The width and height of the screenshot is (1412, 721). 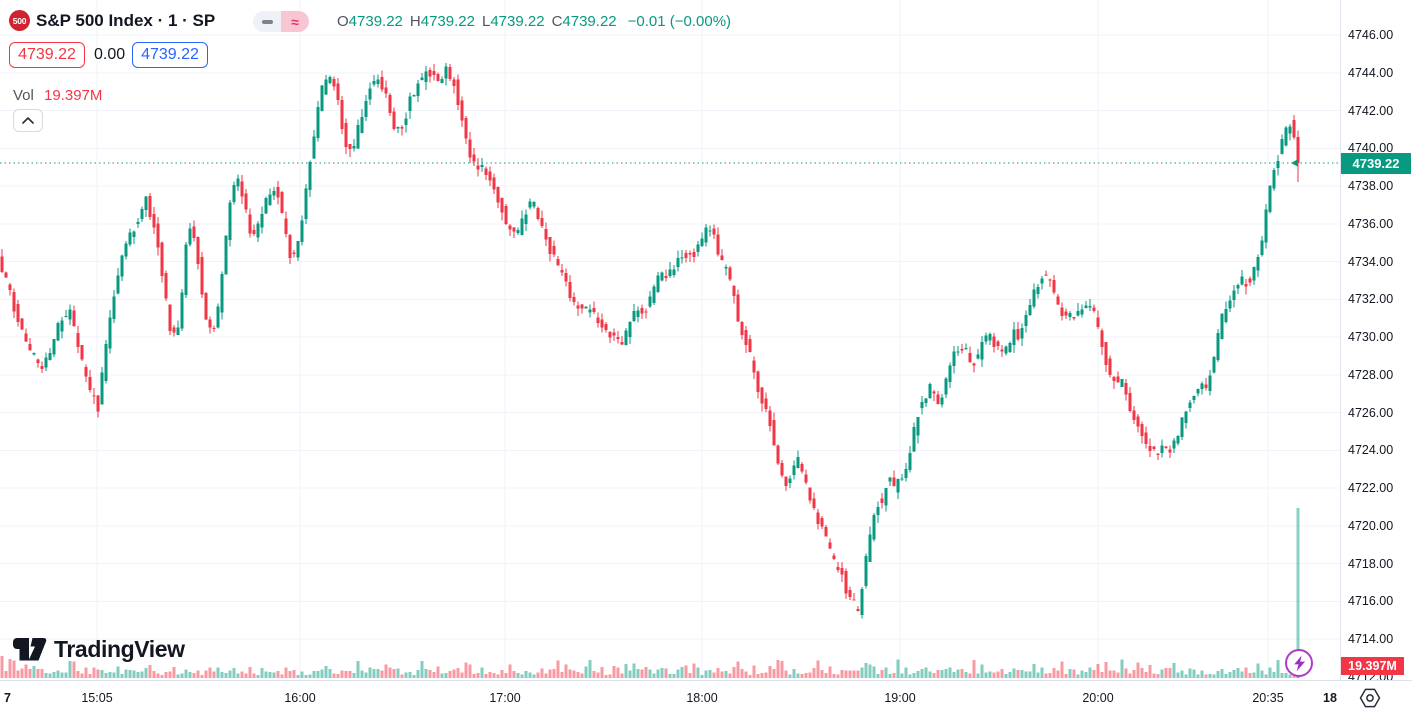 What do you see at coordinates (1371, 412) in the screenshot?
I see `price-tick-label: 4726.00` at bounding box center [1371, 412].